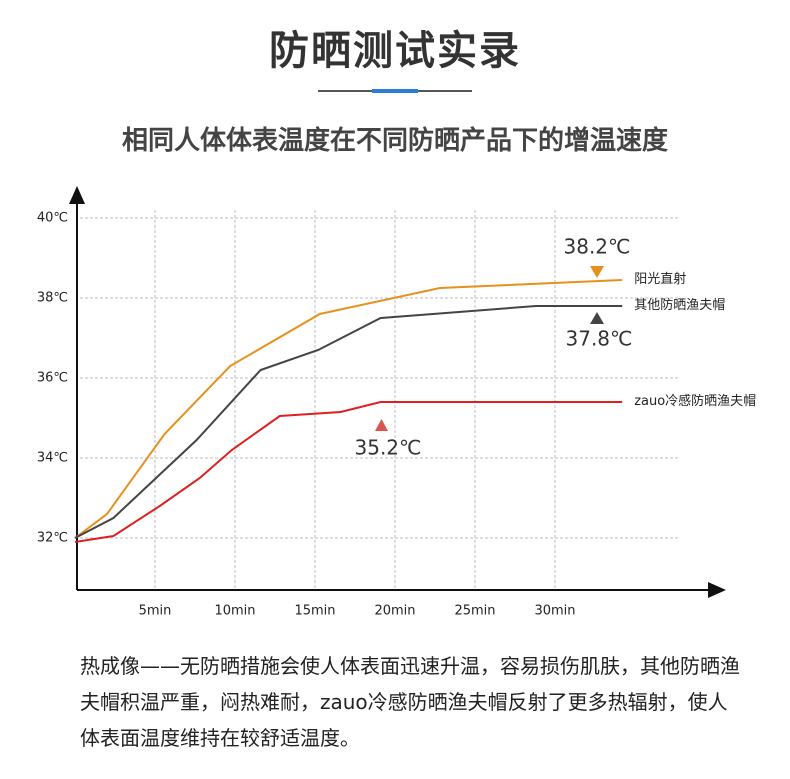  I want to click on x-tick-label: 25min, so click(474, 611).